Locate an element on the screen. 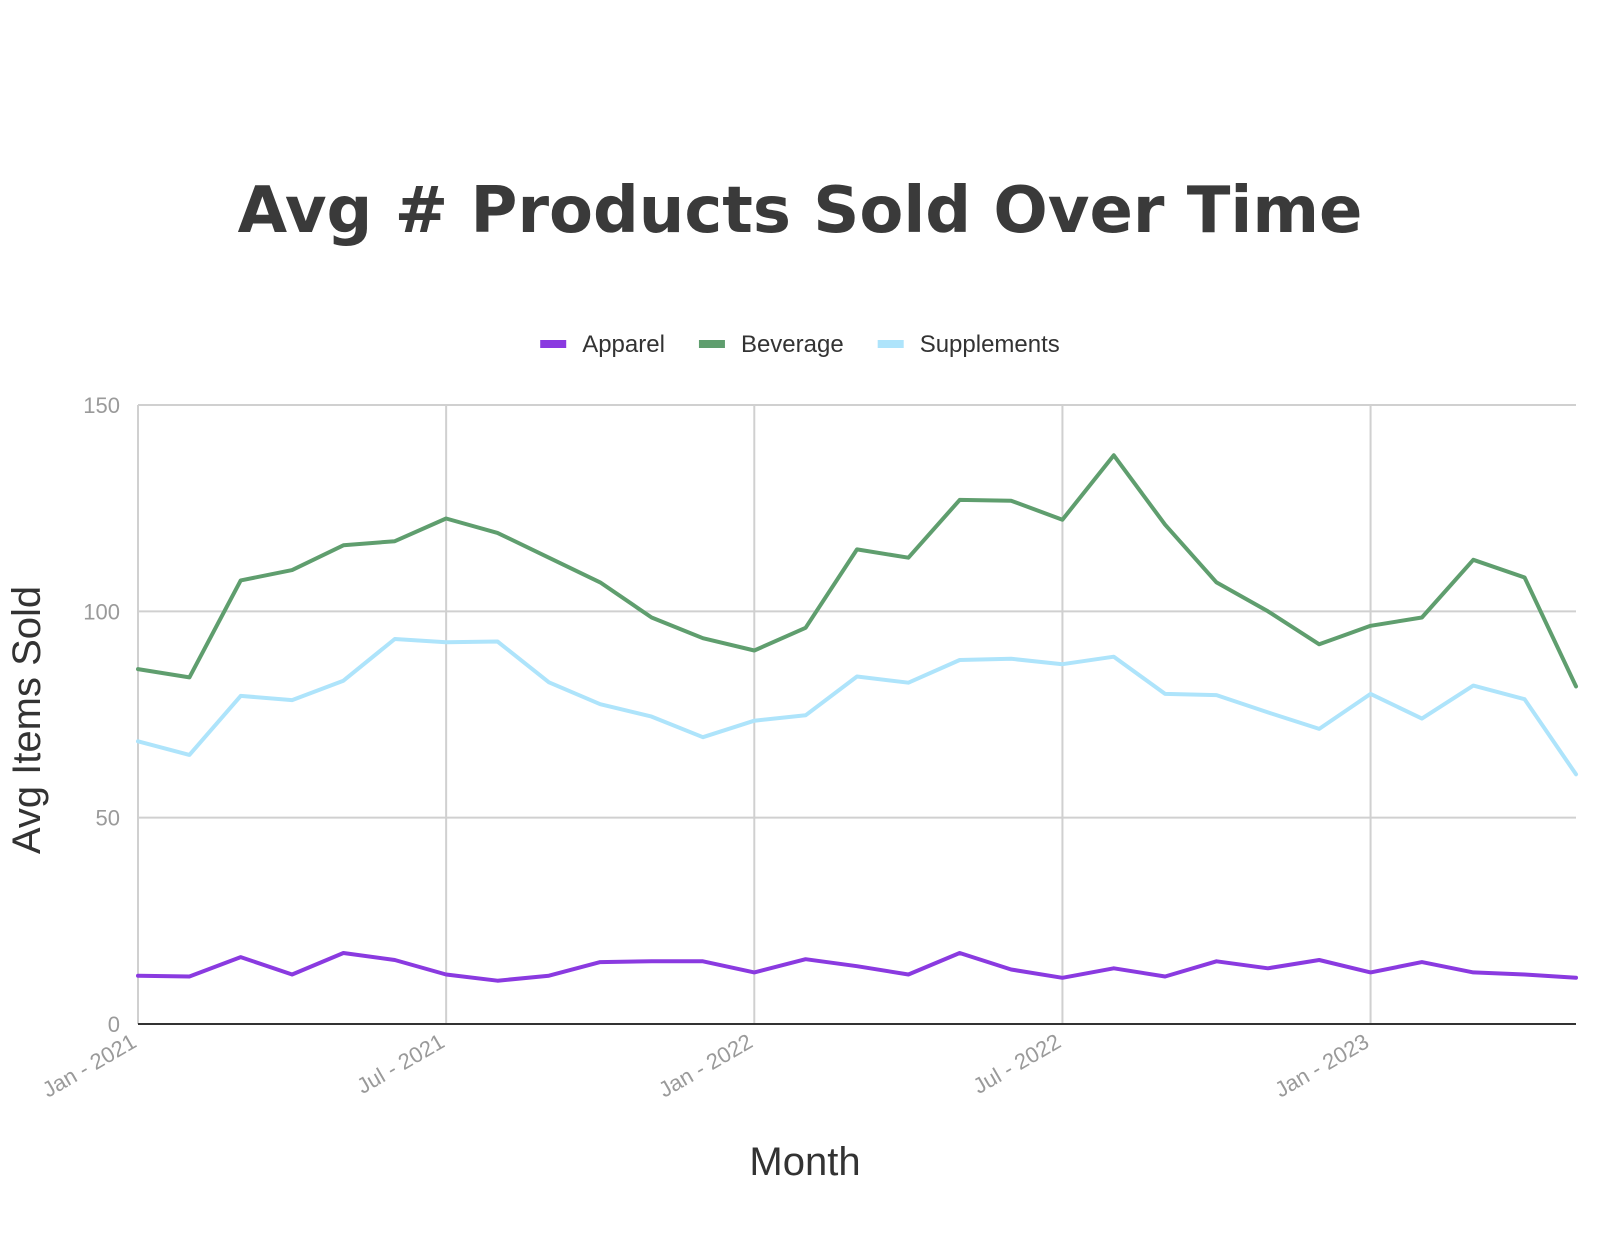 This screenshot has height=1237, width=1600. chart-title: Avg # Products Sold Over Time is located at coordinates (800, 211).